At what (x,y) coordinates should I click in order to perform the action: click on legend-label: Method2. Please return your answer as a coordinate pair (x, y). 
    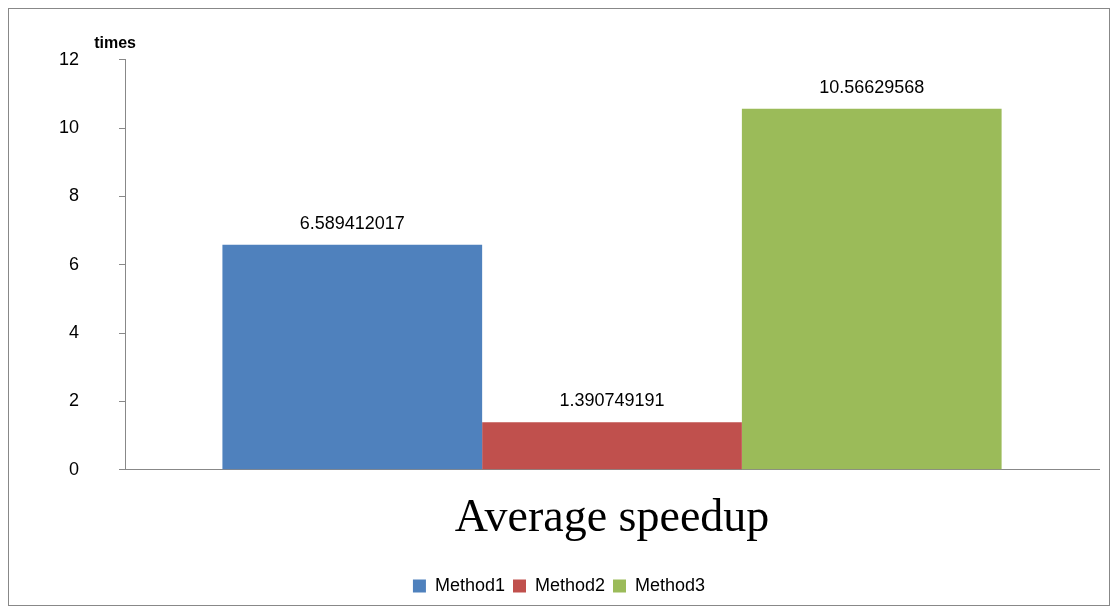
    Looking at the image, I should click on (570, 584).